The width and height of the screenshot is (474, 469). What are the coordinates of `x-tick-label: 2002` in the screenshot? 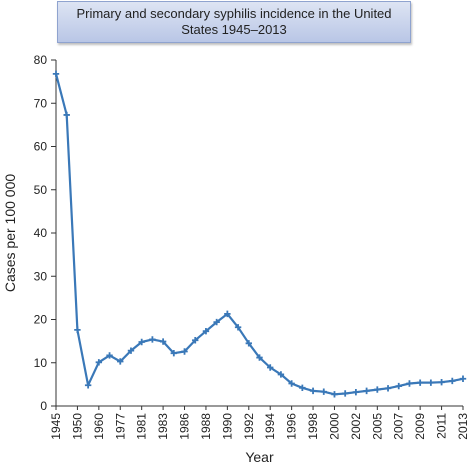 It's located at (356, 426).